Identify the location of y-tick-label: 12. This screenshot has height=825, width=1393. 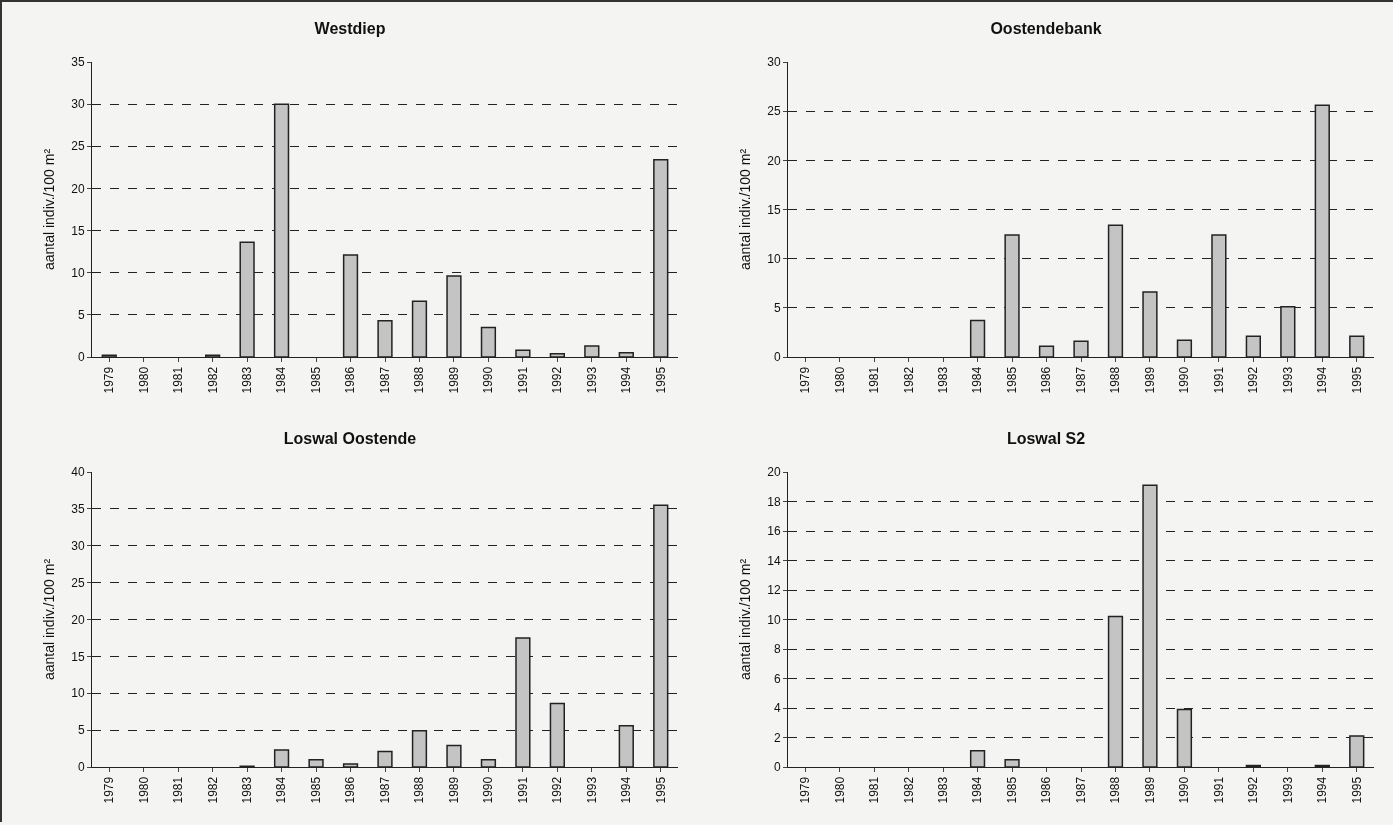
(774, 590).